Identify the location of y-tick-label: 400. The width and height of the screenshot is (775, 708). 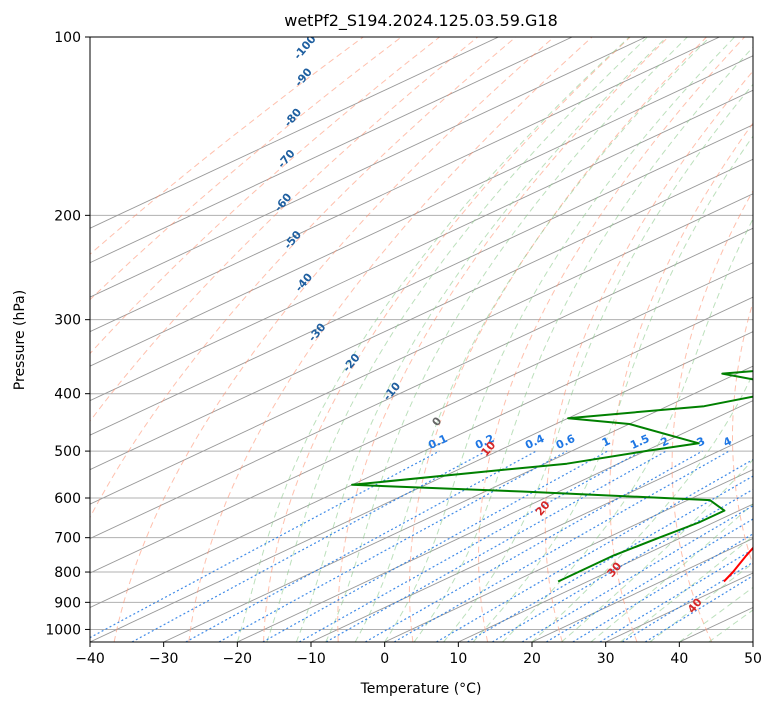
(67, 395).